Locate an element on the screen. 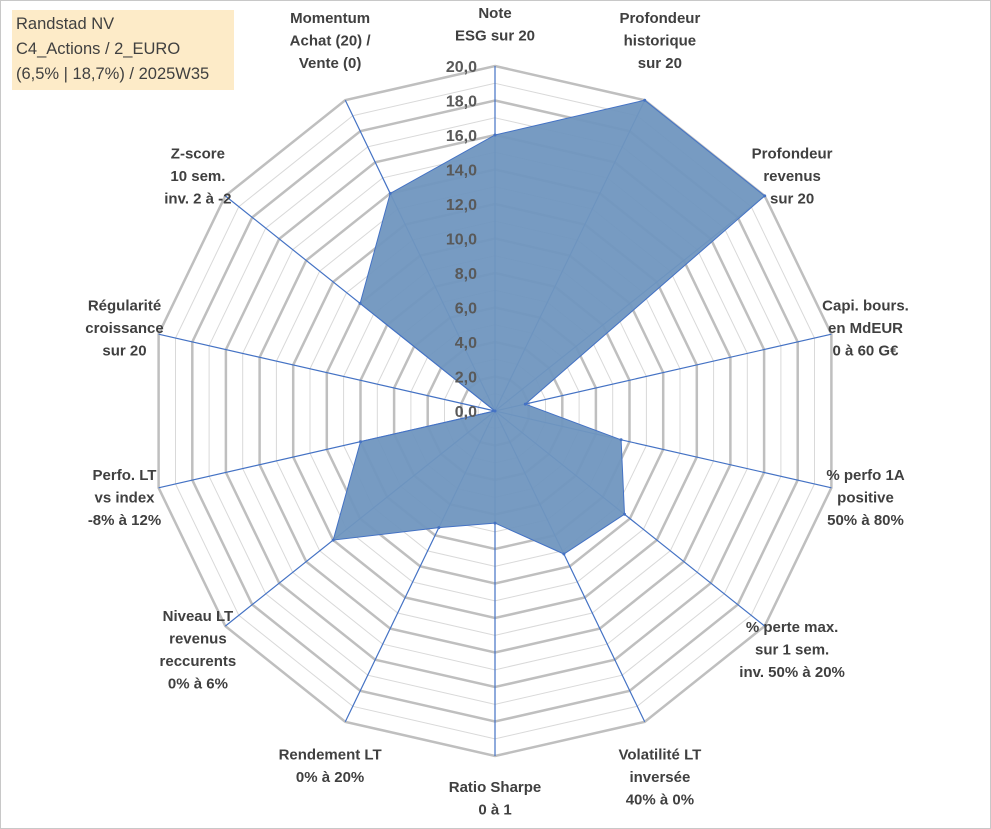  axis-label-line: inv. 50% à 20% is located at coordinates (792, 672).